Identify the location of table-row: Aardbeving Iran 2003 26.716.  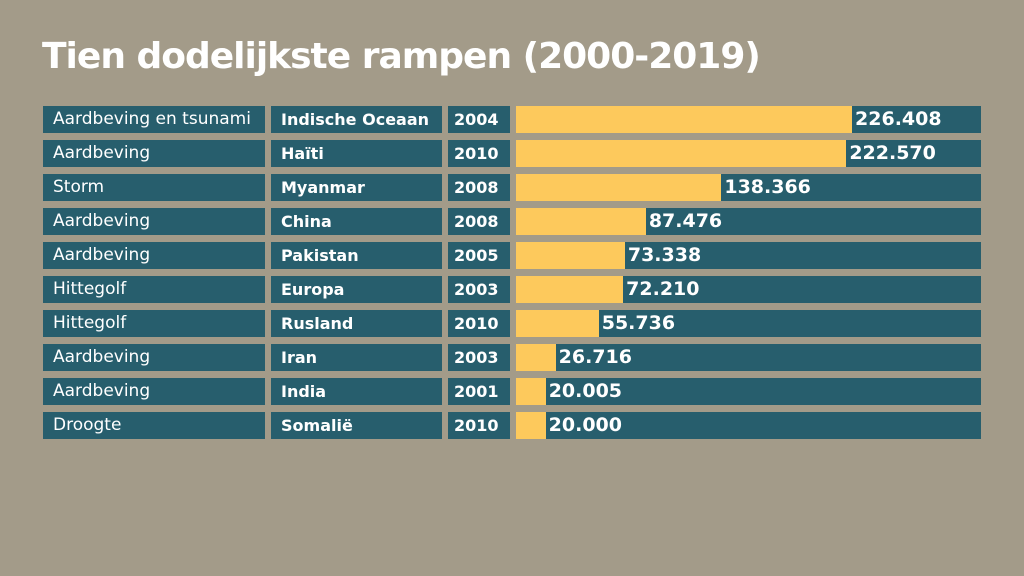
(512, 357).